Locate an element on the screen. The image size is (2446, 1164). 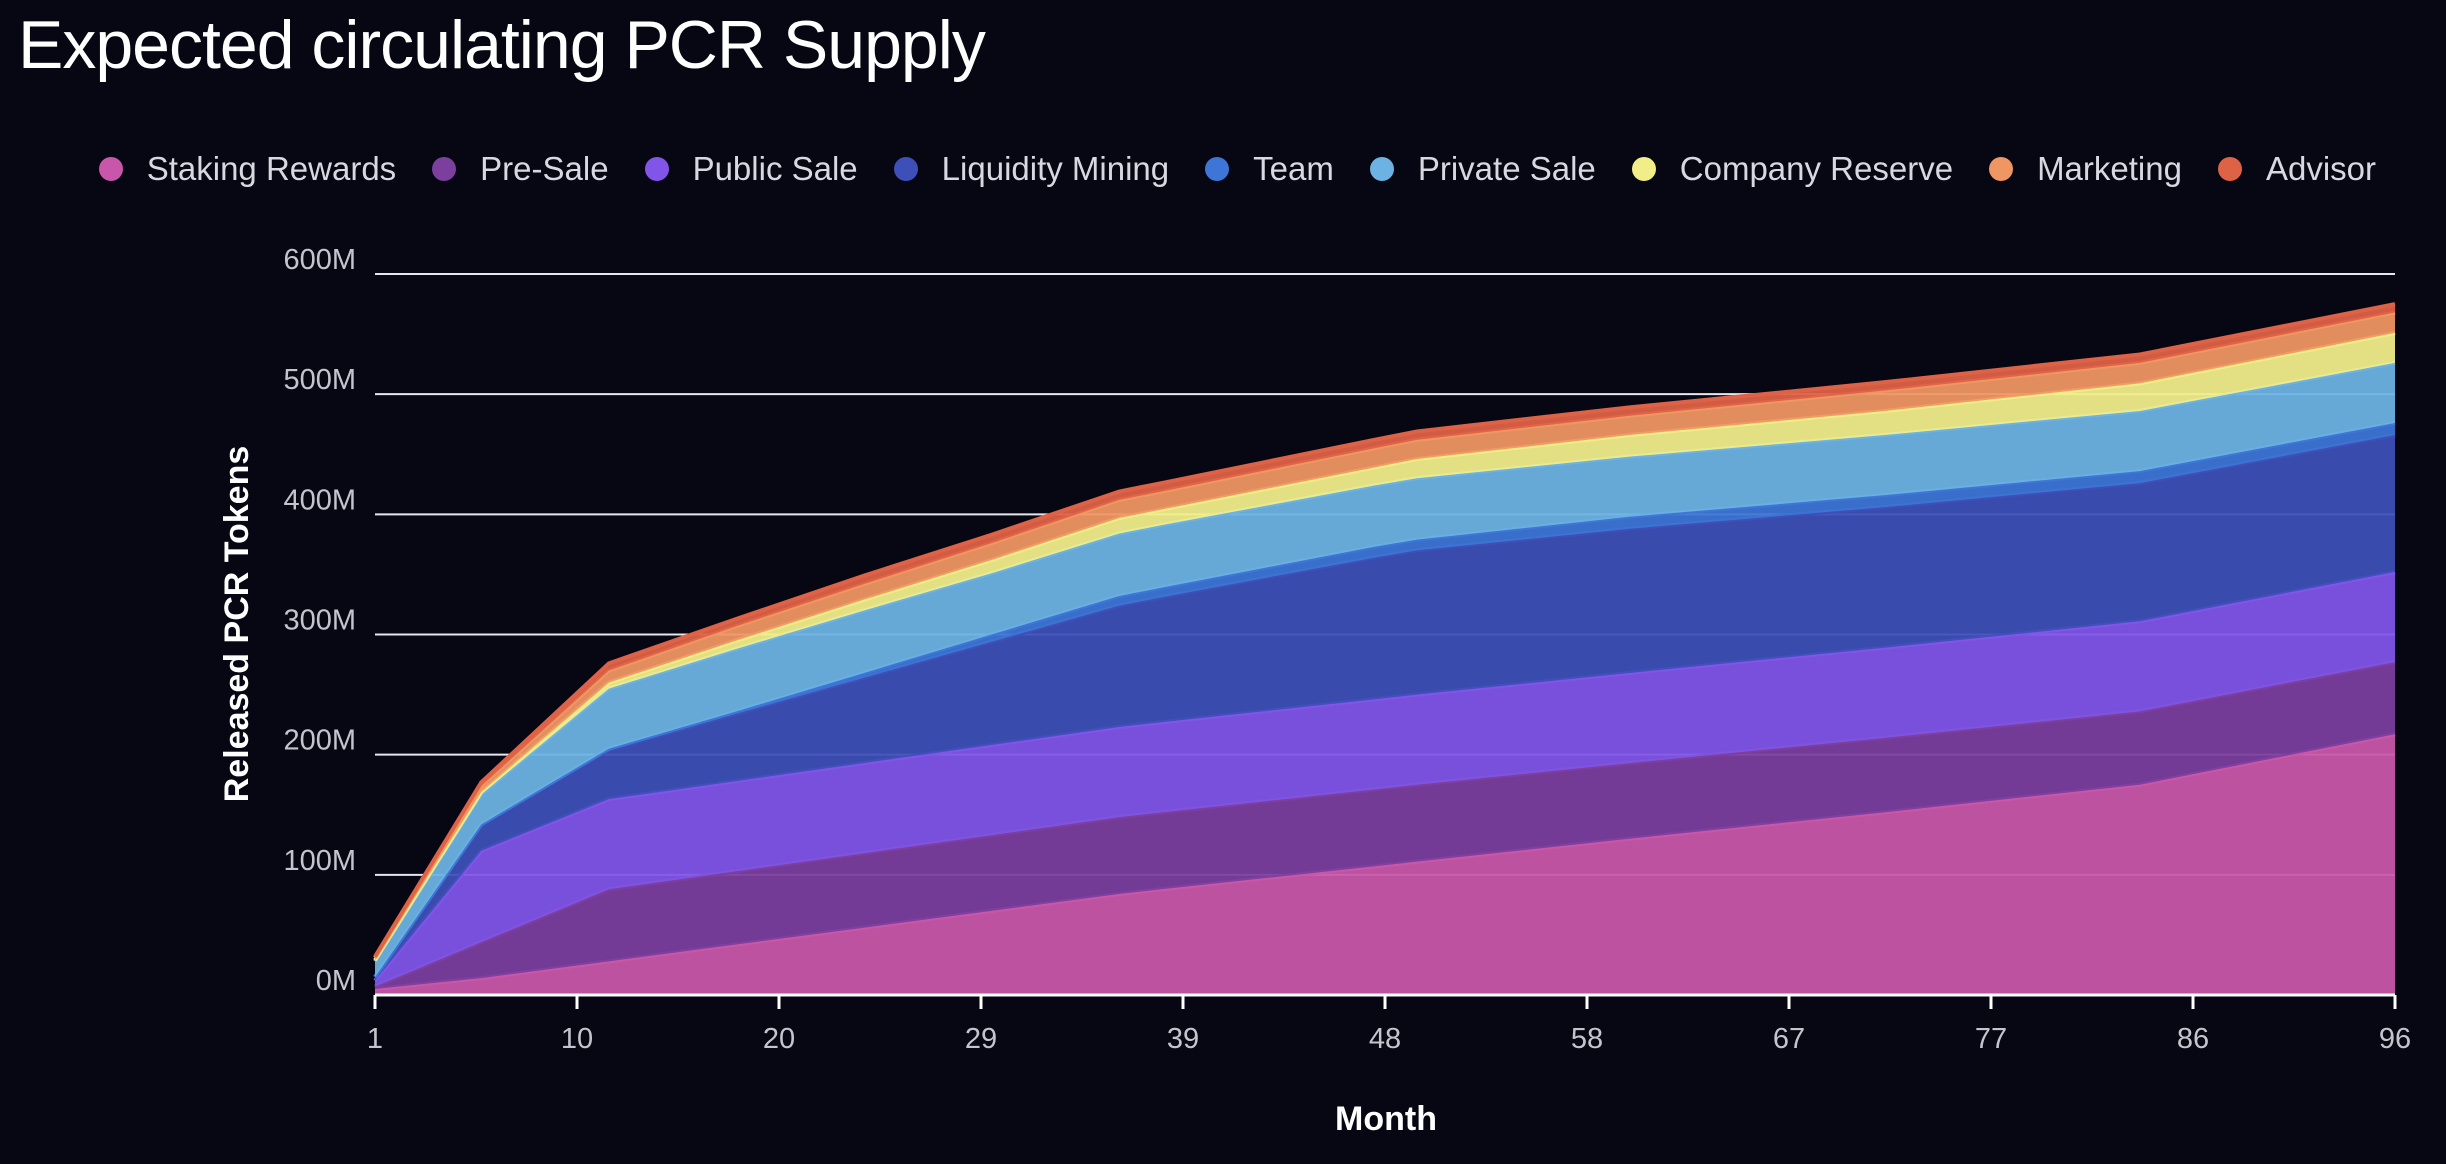
legend-item-pre-sale: Pre-Sale is located at coordinates (520, 169).